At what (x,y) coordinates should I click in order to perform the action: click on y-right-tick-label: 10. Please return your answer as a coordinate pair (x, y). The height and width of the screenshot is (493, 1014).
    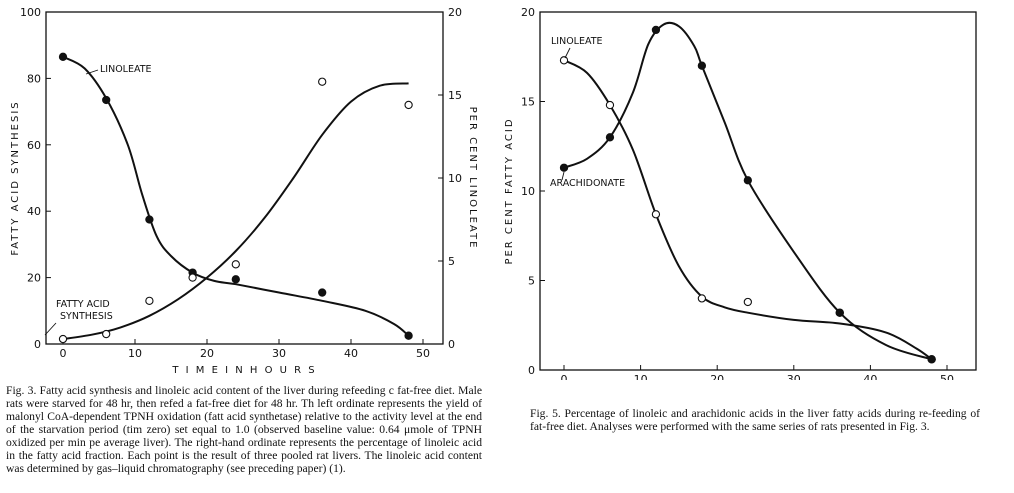
    Looking at the image, I should click on (455, 178).